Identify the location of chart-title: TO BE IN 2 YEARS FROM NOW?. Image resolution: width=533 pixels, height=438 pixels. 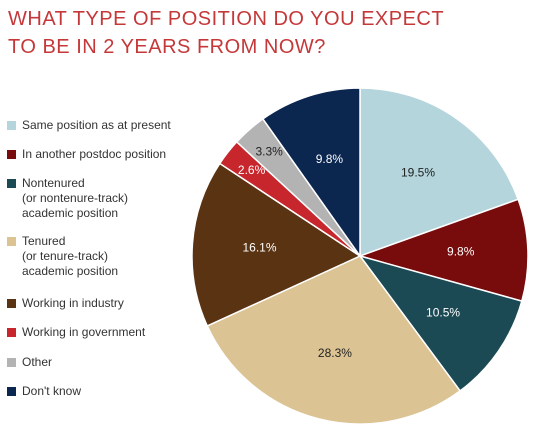
(167, 47).